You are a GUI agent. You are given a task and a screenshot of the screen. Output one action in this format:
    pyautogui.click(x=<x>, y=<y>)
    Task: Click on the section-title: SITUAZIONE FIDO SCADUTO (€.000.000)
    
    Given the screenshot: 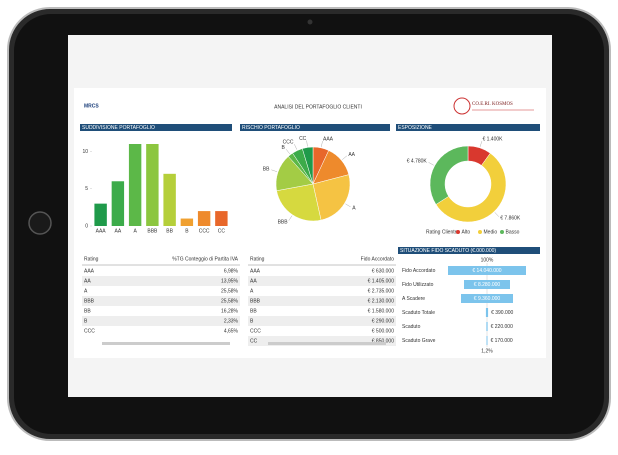 What is the action you would take?
    pyautogui.click(x=448, y=251)
    